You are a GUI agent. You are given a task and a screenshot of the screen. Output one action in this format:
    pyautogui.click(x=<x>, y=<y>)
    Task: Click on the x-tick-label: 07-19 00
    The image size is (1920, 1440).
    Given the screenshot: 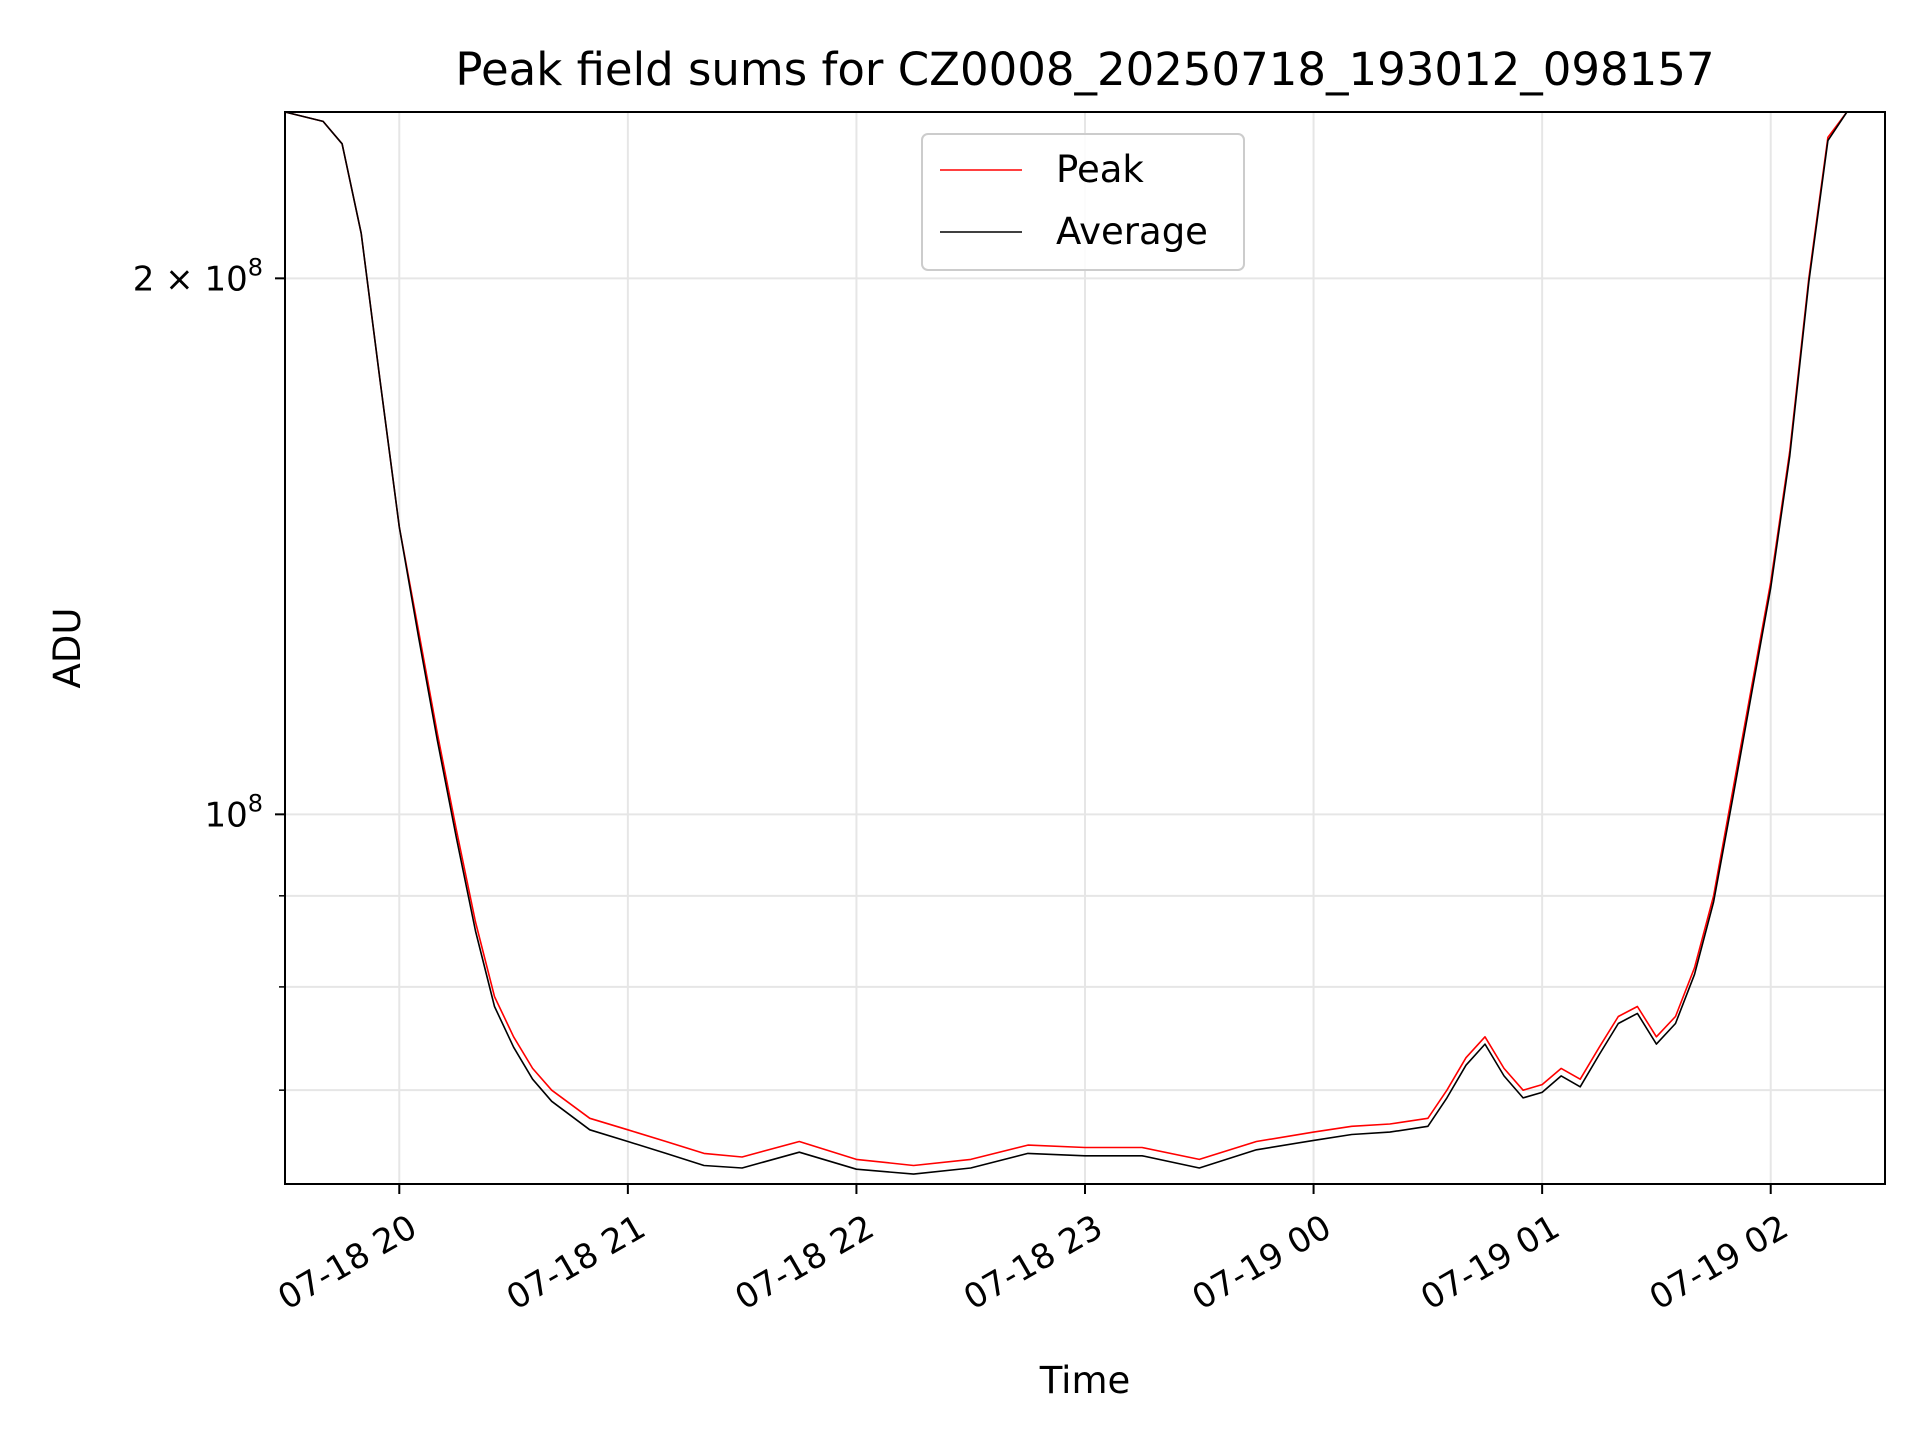 What is the action you would take?
    pyautogui.click(x=1262, y=1262)
    